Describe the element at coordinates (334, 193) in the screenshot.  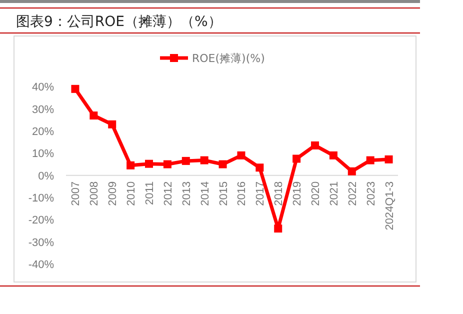
I see `x-tick-label: 2021` at that location.